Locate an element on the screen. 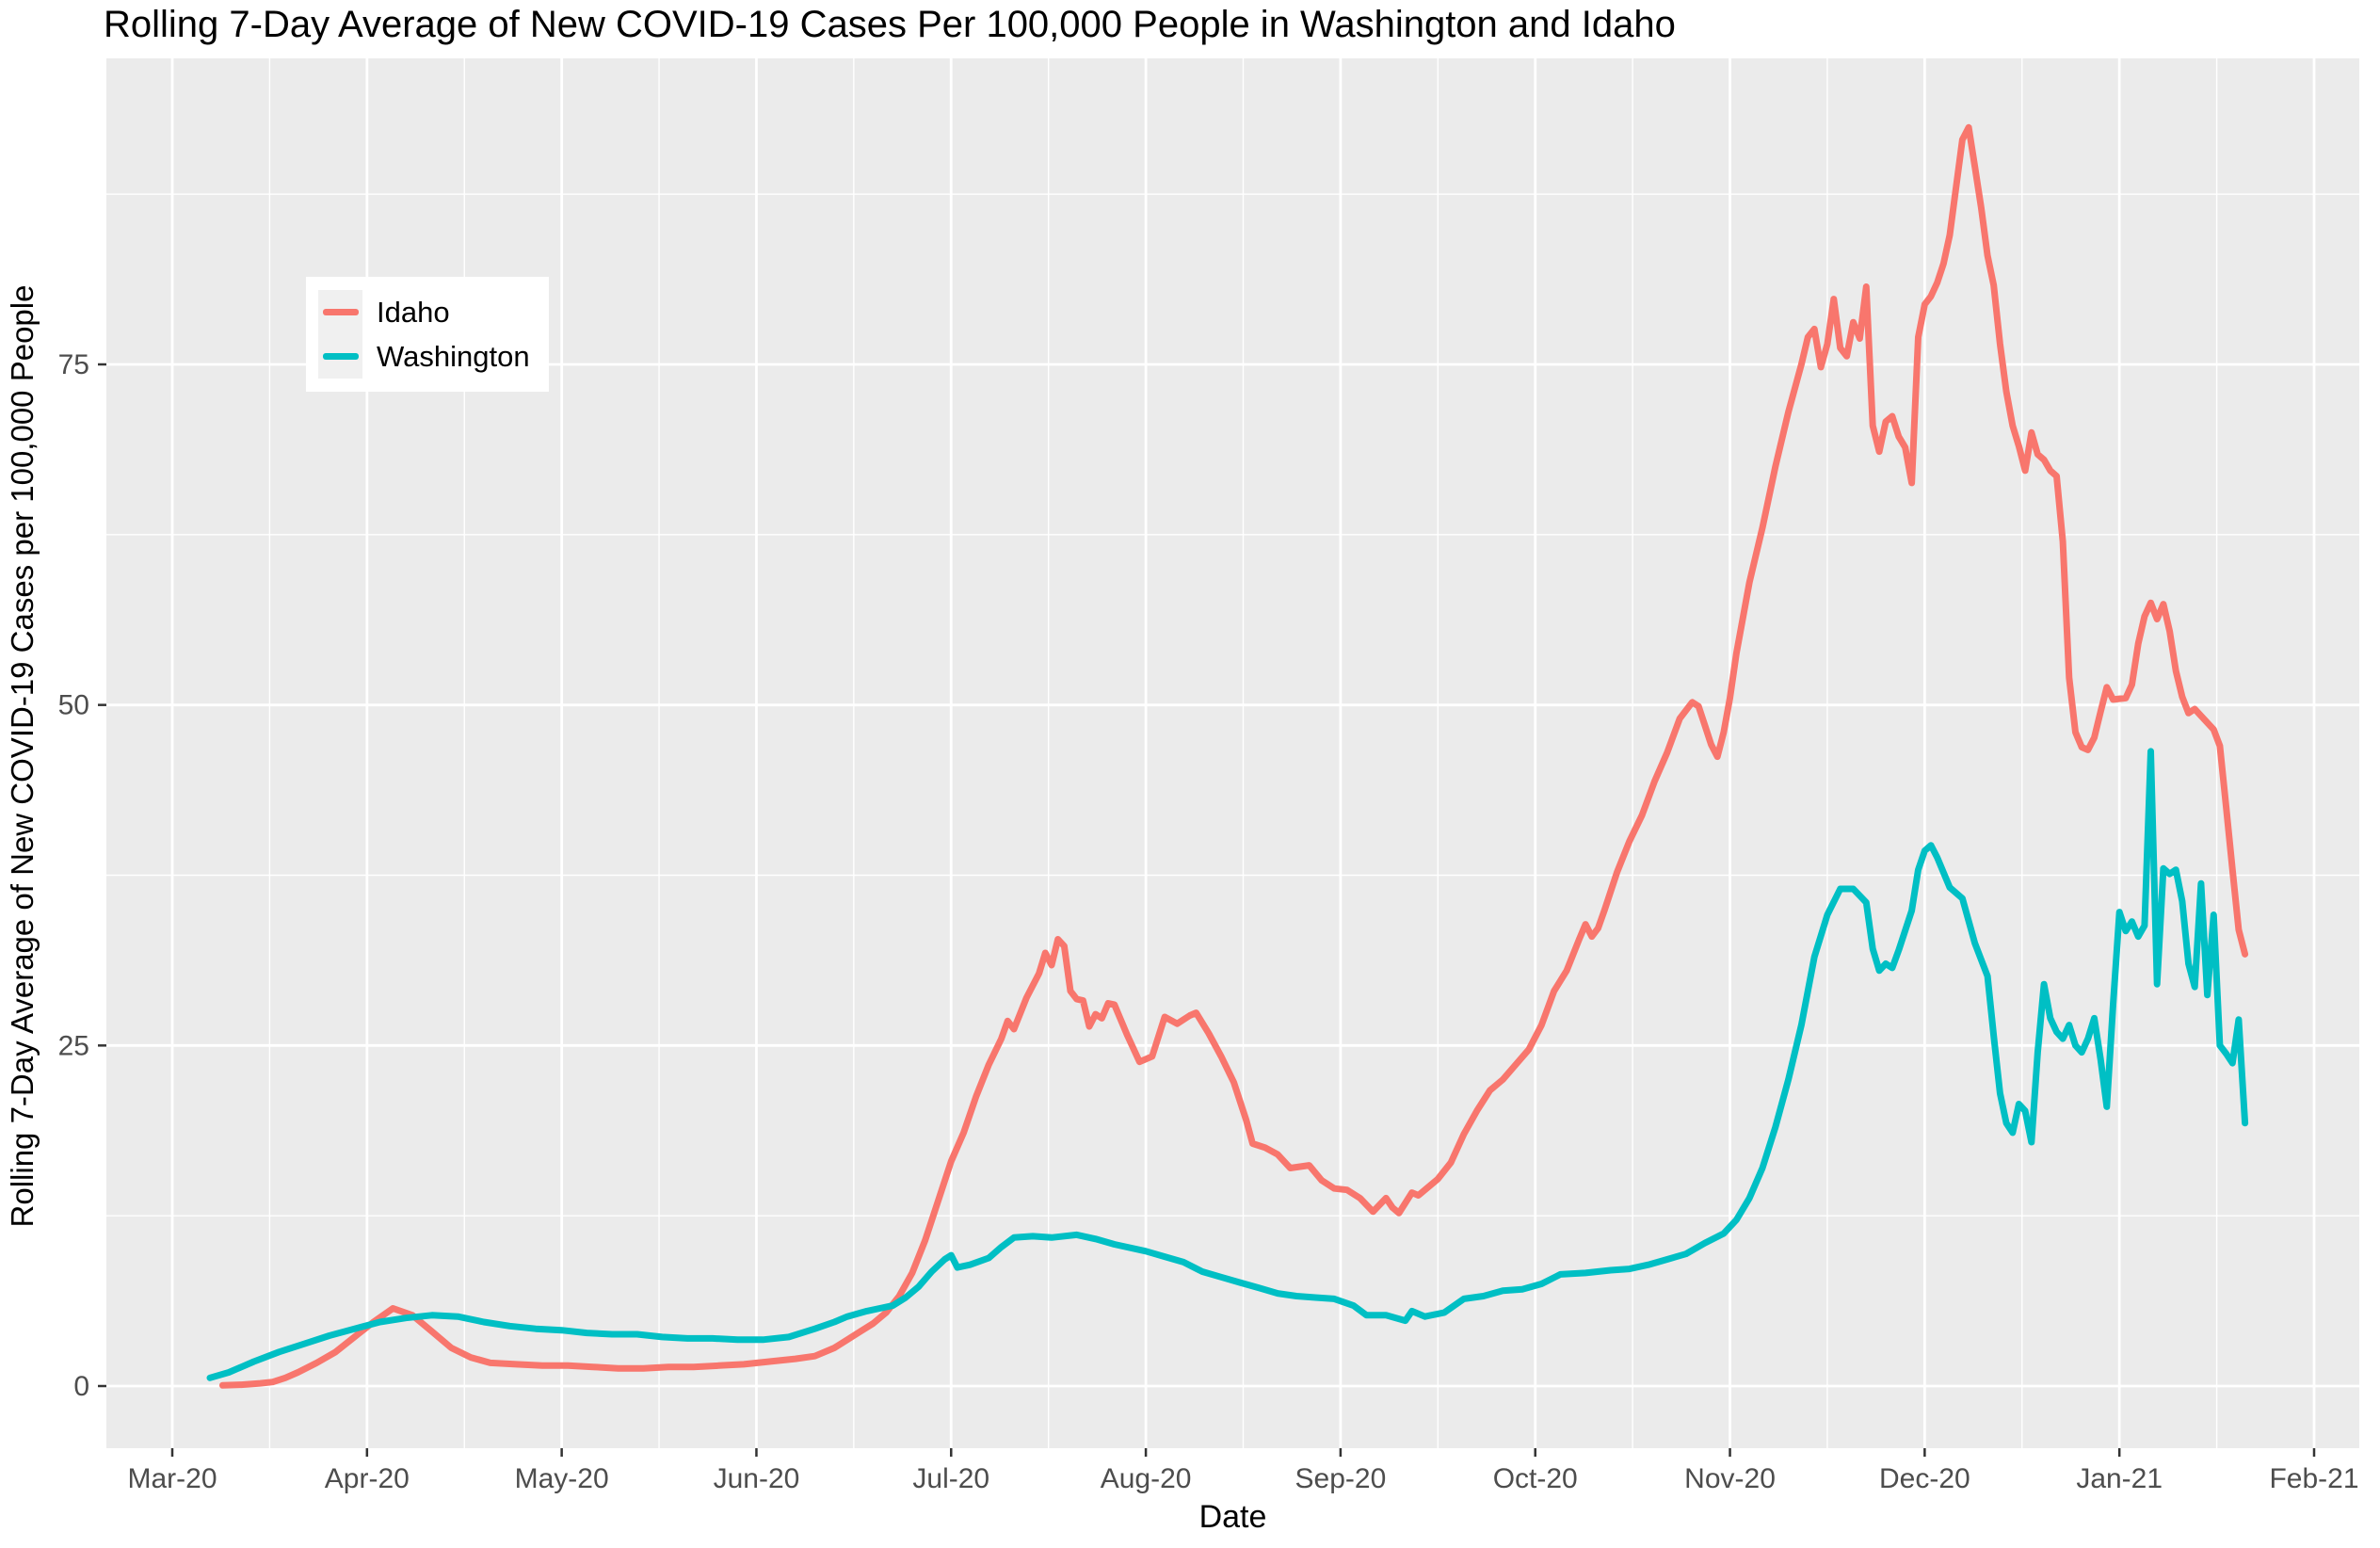 This screenshot has width=2380, height=1548. y-tick-label: 0 is located at coordinates (81, 1387).